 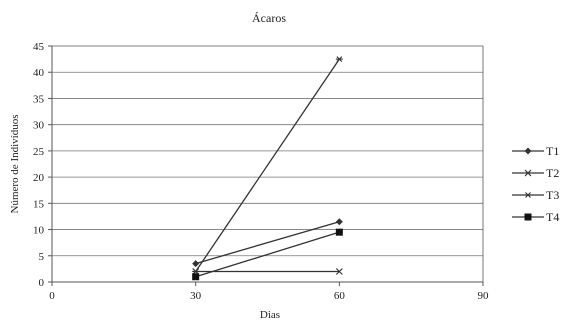 I want to click on legend-label-t3: T3, so click(x=552, y=195).